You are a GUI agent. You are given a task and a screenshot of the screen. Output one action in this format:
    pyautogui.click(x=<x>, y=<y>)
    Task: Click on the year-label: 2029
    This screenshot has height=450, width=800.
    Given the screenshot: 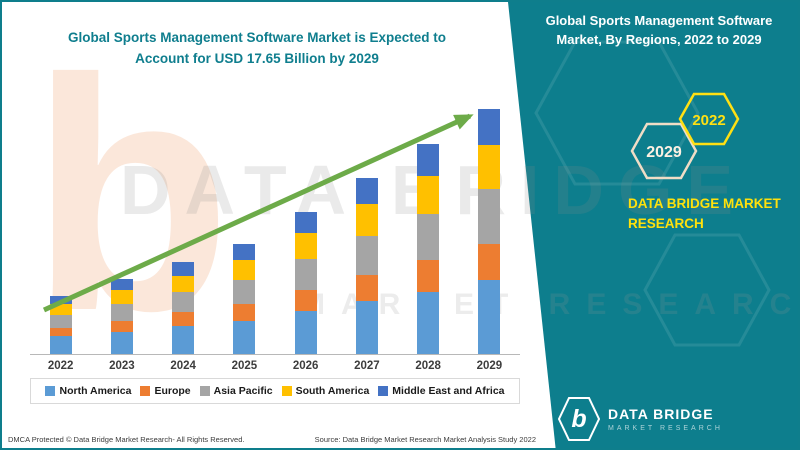 What is the action you would take?
    pyautogui.click(x=489, y=366)
    